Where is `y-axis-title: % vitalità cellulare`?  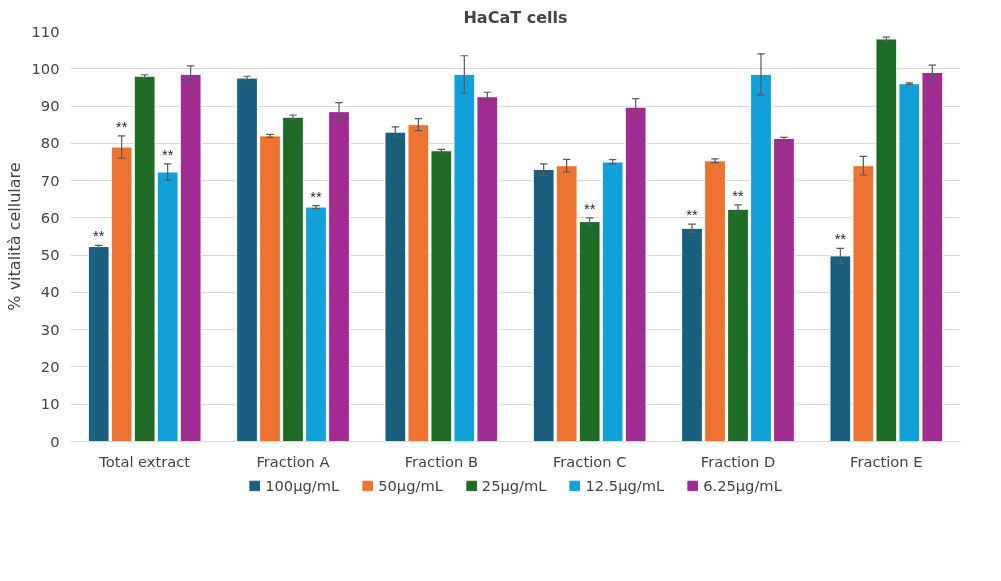
y-axis-title: % vitalità cellulare is located at coordinates (14, 236).